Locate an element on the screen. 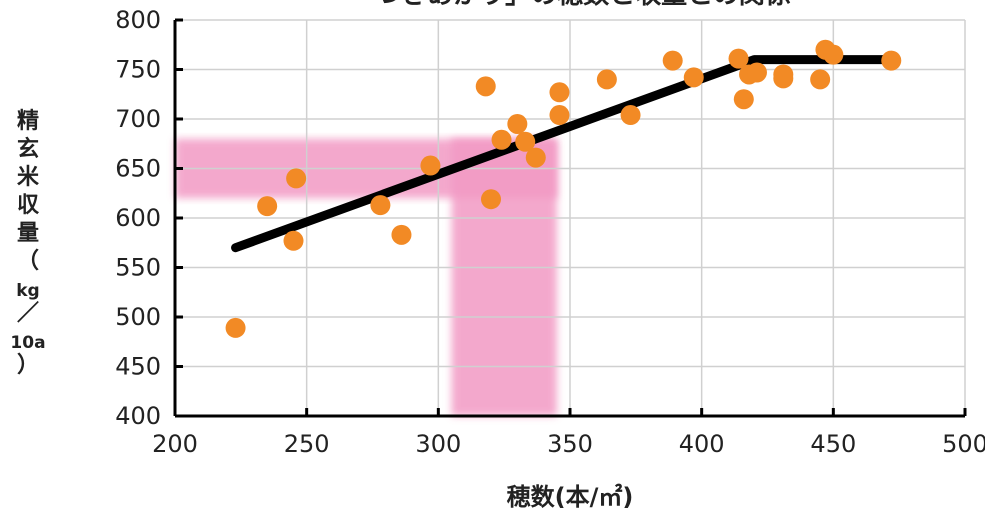  x-tick-label-1: 250 is located at coordinates (307, 444).